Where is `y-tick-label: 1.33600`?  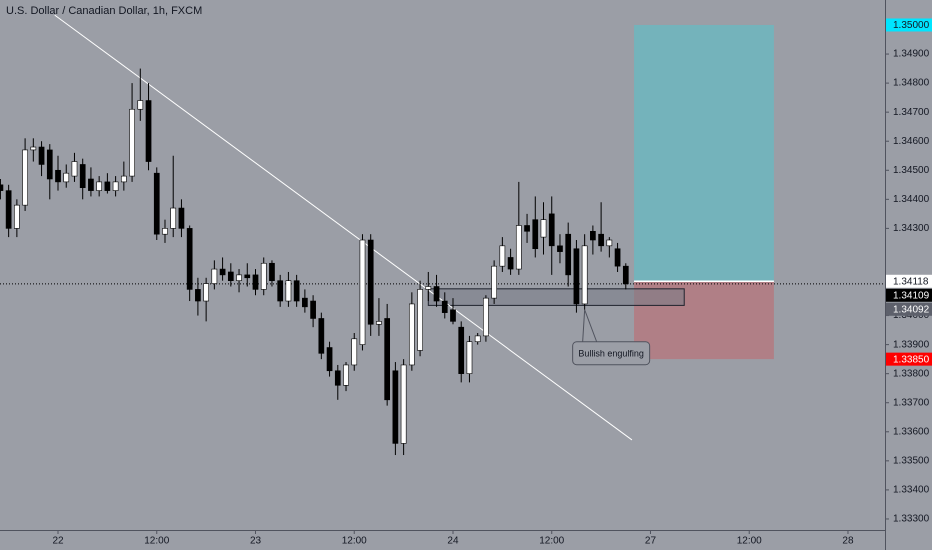
y-tick-label: 1.33600 is located at coordinates (911, 431).